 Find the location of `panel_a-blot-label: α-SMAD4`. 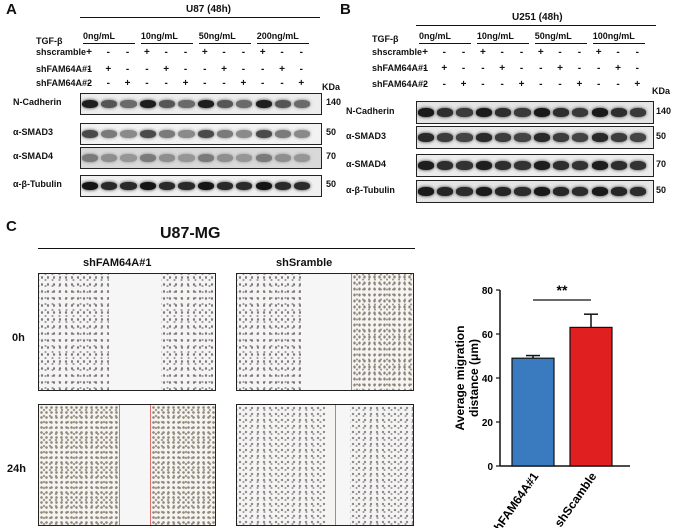

panel_a-blot-label: α-SMAD4 is located at coordinates (33, 156).